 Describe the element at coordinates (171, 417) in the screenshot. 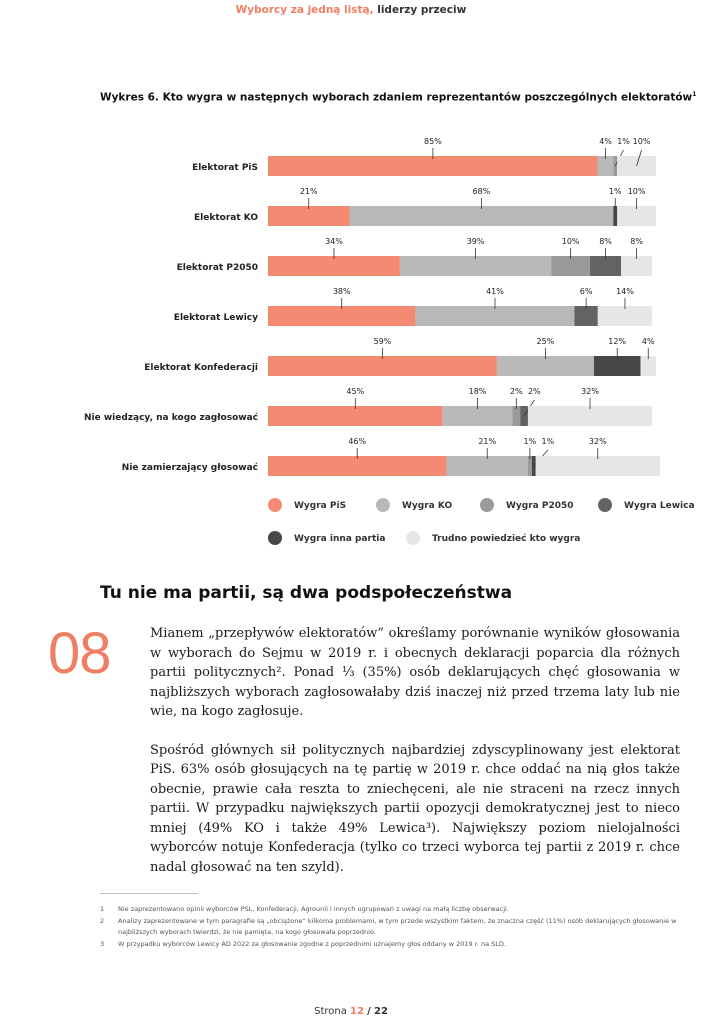

I see `category-label: Nie wiedzący, na kogo zagłosować` at that location.